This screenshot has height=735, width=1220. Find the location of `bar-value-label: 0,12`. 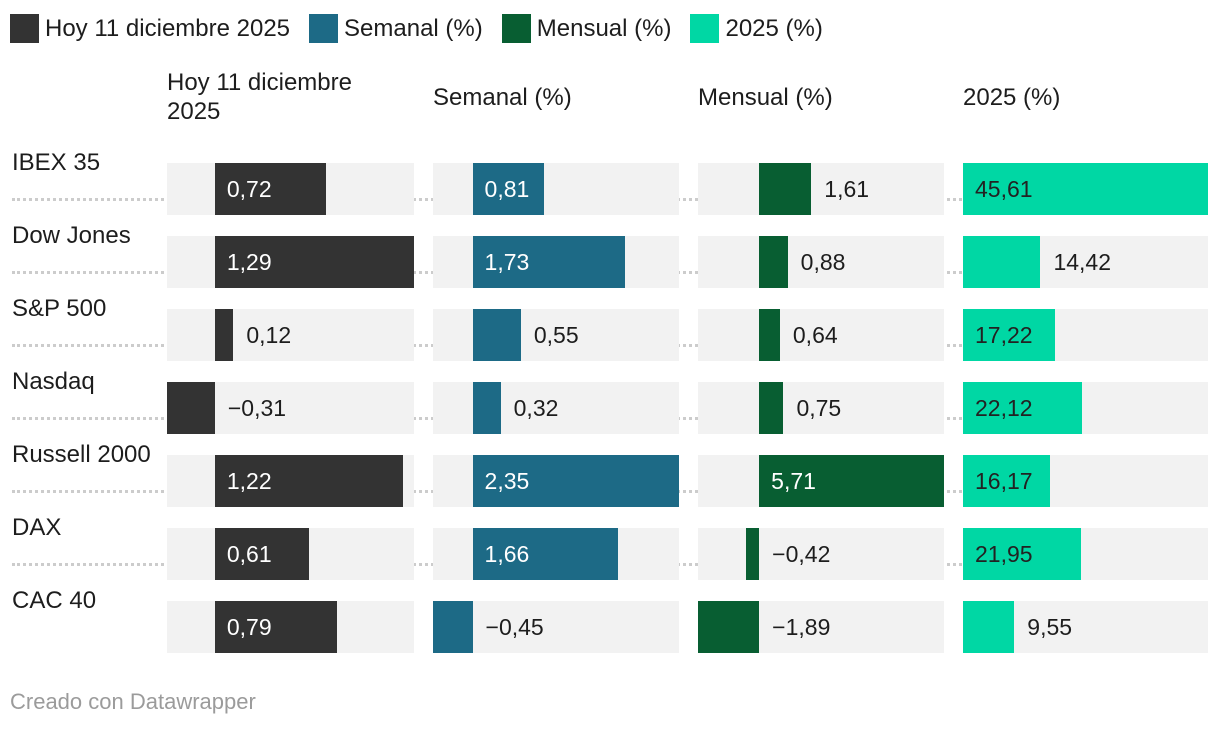

bar-value-label: 0,12 is located at coordinates (269, 335).